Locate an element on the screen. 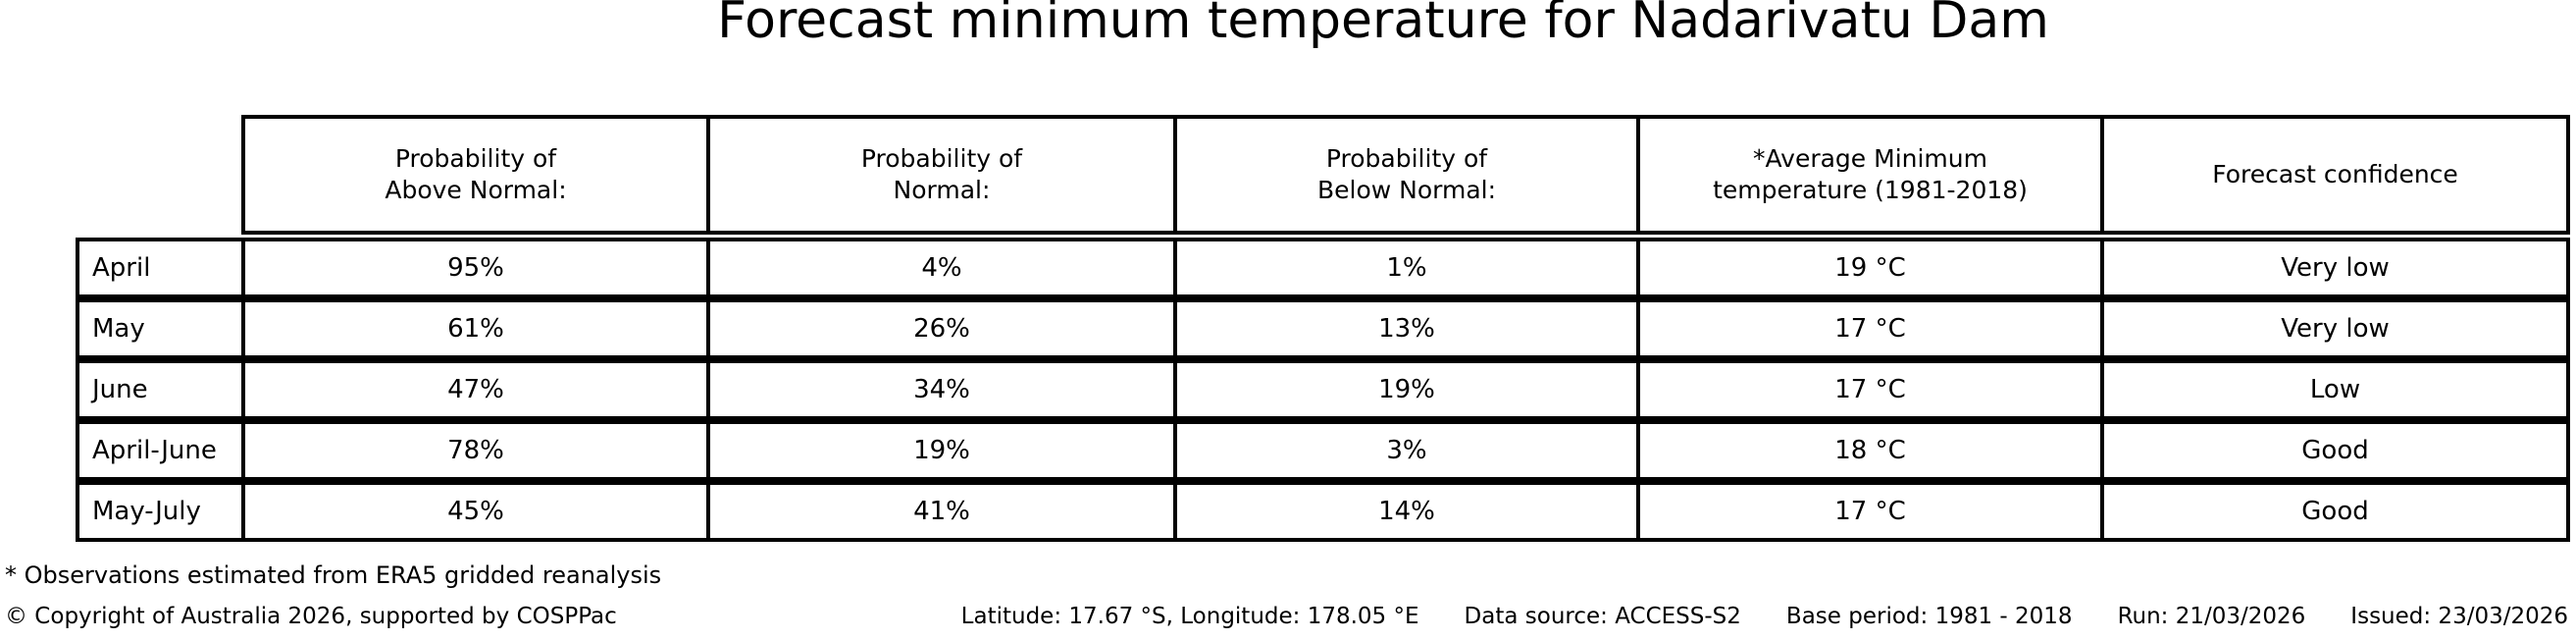  above-normal-cell: 78% is located at coordinates (473, 451).